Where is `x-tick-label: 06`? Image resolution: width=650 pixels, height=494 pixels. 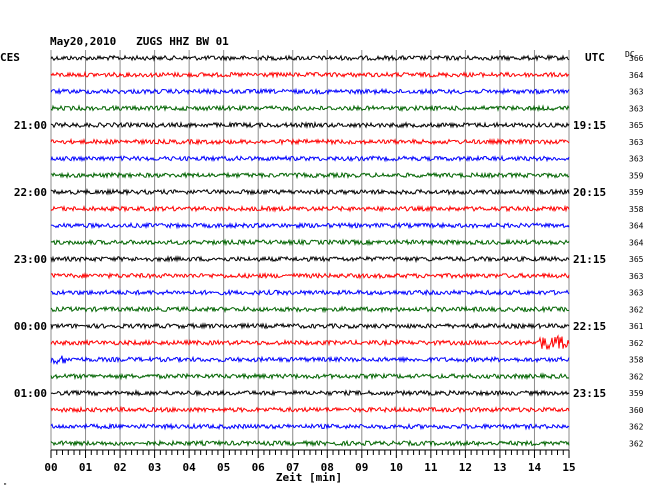
x-tick-label: 06 is located at coordinates (259, 467).